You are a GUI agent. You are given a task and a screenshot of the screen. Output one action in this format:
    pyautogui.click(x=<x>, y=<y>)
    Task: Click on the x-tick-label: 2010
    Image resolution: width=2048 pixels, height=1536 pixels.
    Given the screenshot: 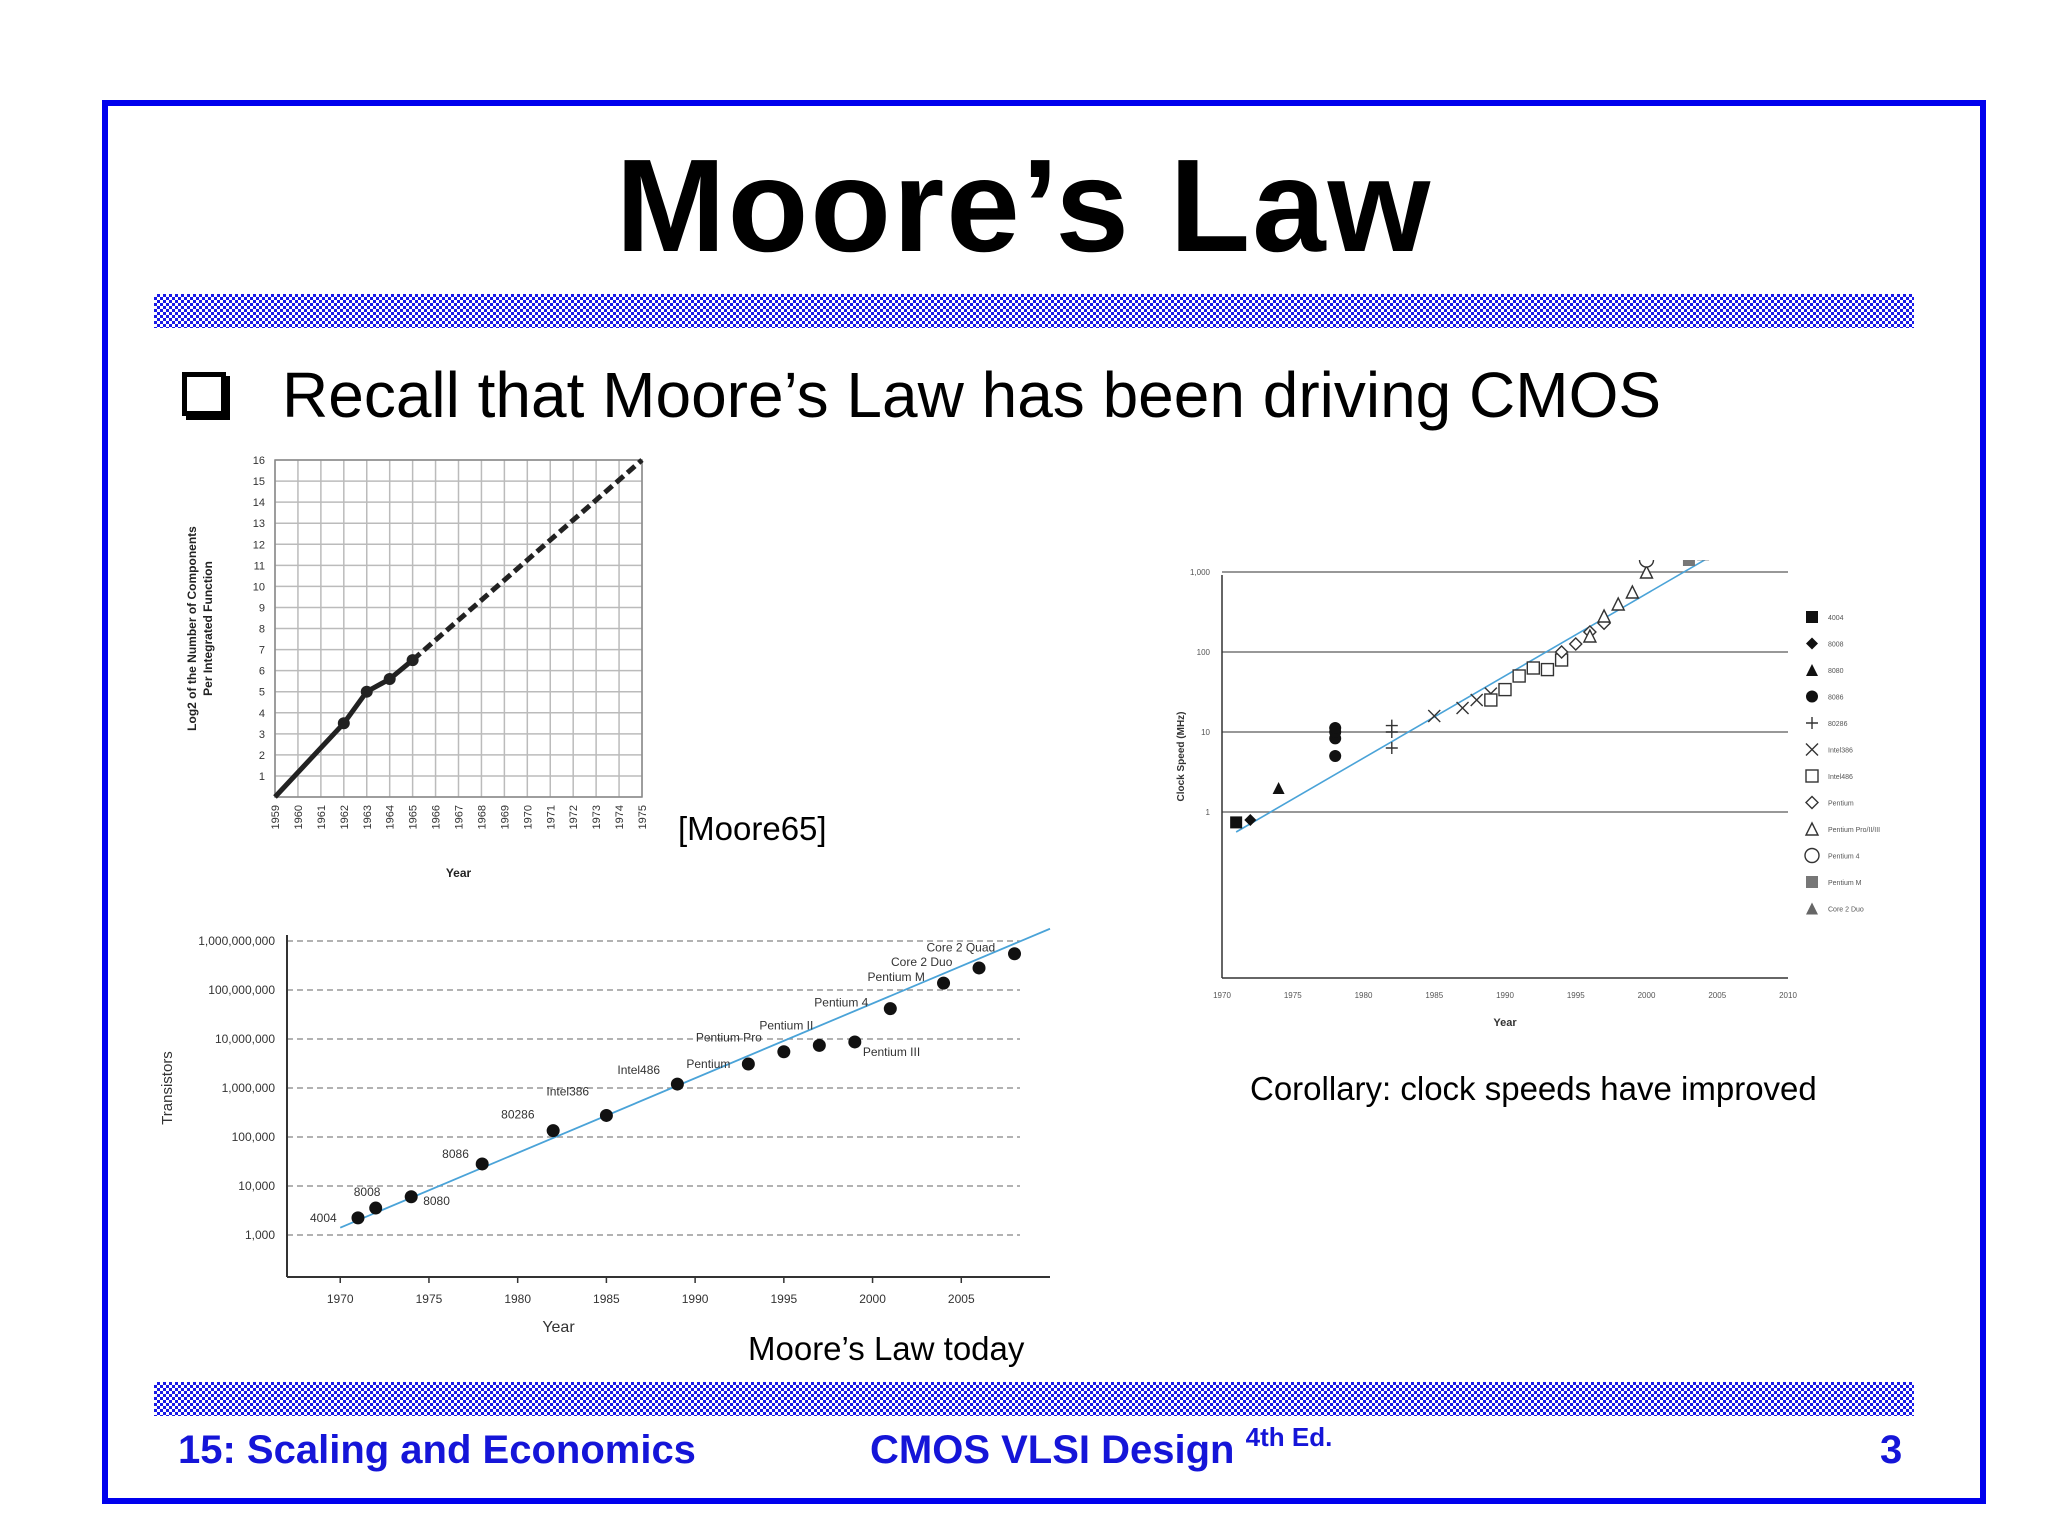 What is the action you would take?
    pyautogui.click(x=1788, y=995)
    